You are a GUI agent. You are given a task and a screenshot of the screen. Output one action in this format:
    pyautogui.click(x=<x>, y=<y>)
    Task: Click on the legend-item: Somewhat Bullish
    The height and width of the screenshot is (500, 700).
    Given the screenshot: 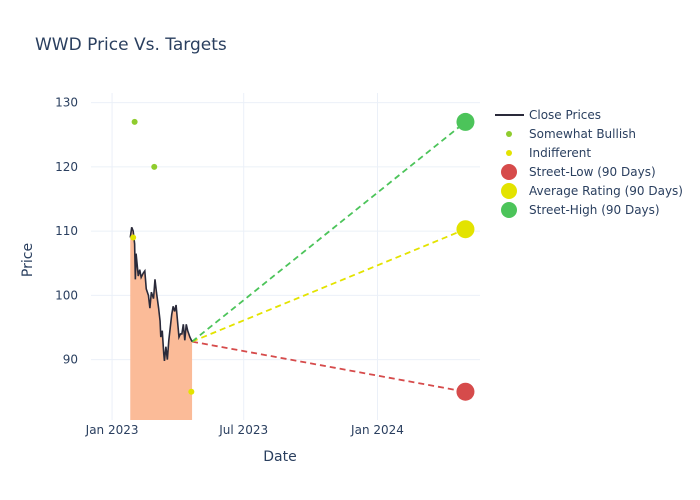 What is the action you would take?
    pyautogui.click(x=571, y=134)
    